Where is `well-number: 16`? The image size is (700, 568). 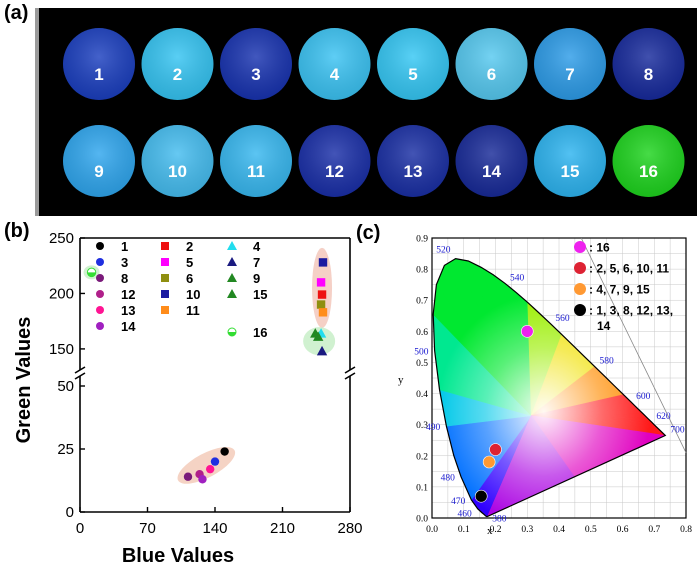
well-number: 16 is located at coordinates (648, 171).